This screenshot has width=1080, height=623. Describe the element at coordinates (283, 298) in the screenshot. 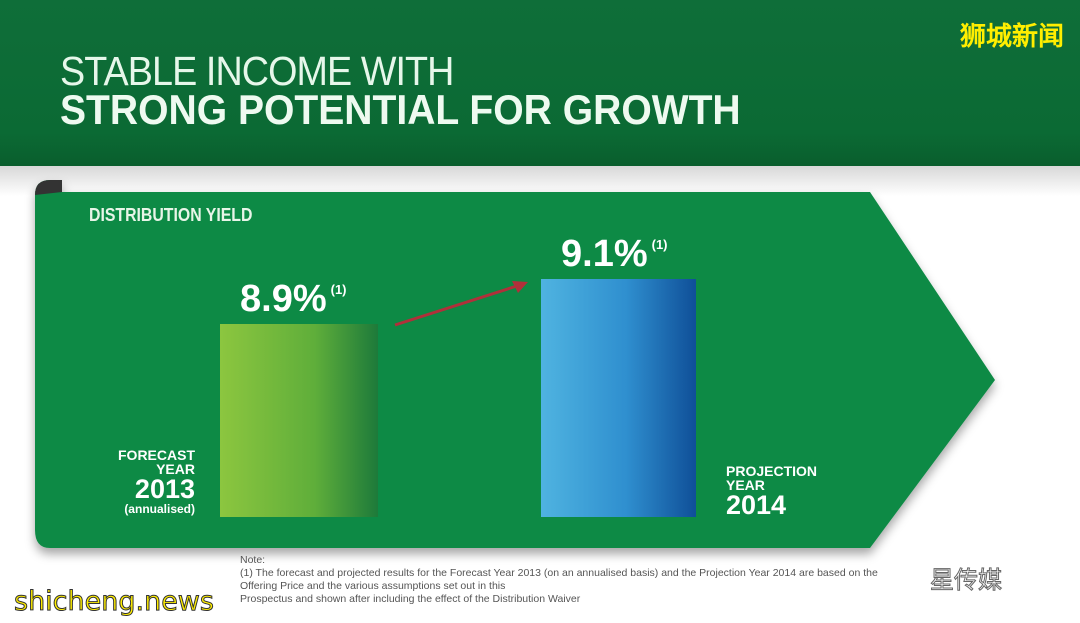

I see `value-text: 8.9%` at that location.